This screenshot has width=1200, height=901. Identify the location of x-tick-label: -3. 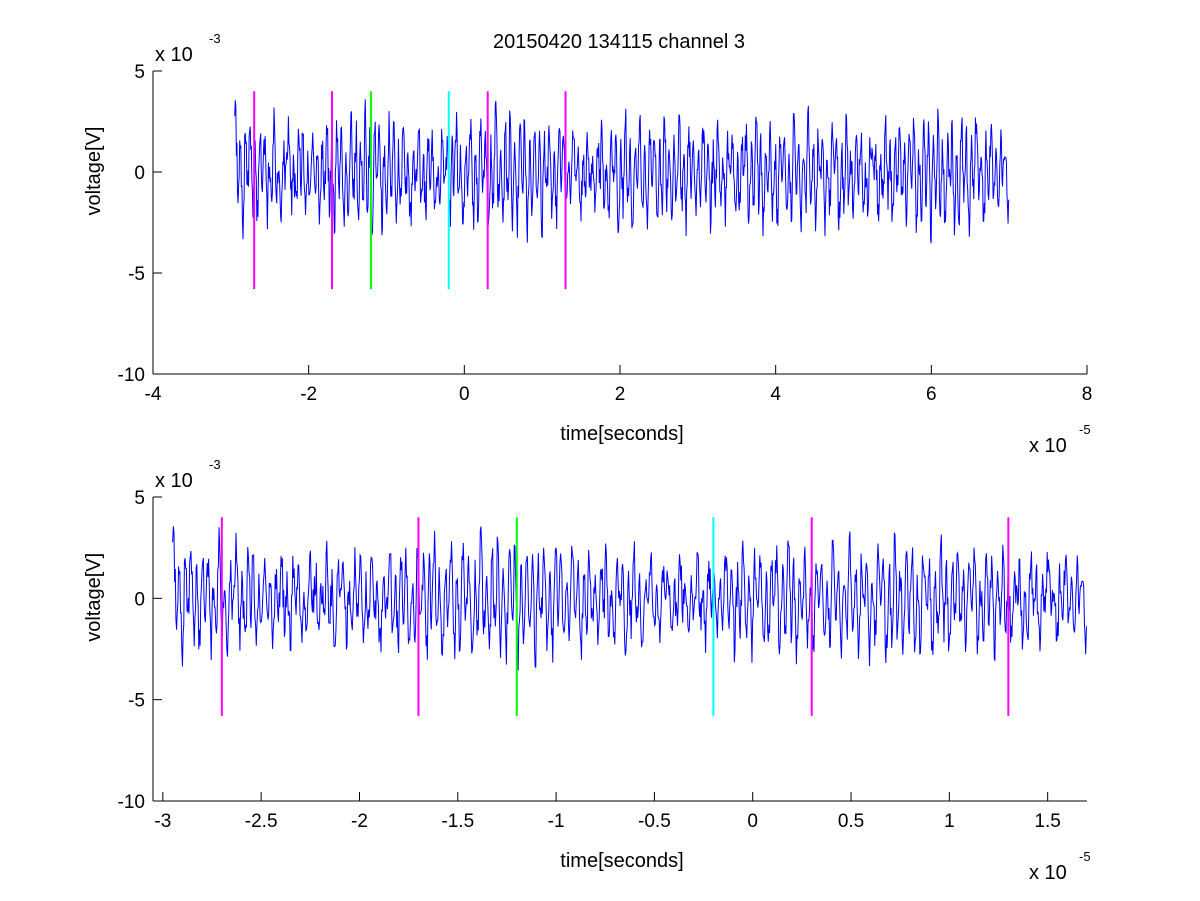
(162, 821).